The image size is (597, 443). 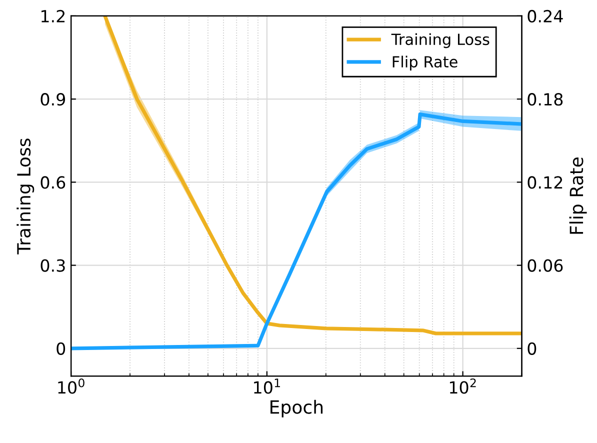 What do you see at coordinates (52, 265) in the screenshot?
I see `y-tick-label: 0.3` at bounding box center [52, 265].